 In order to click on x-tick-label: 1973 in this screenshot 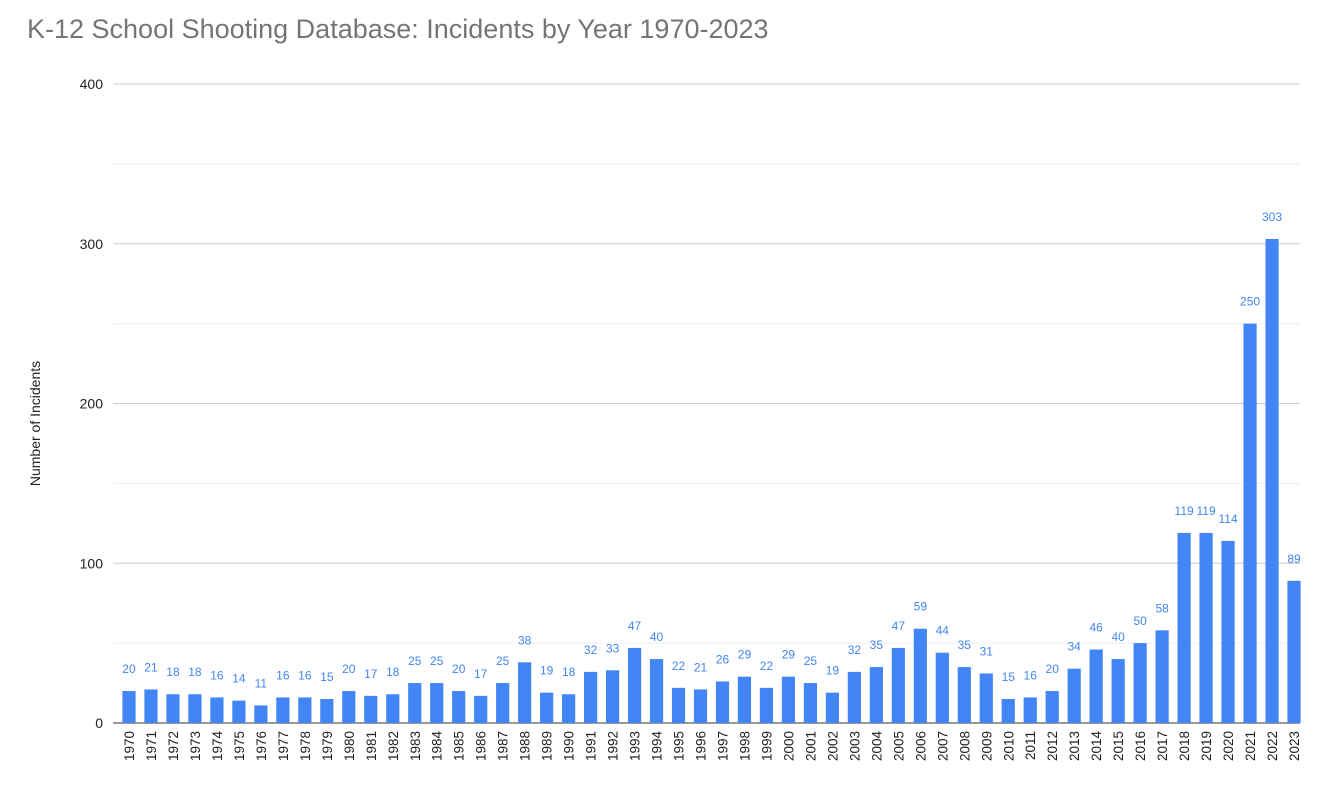, I will do `click(195, 746)`.